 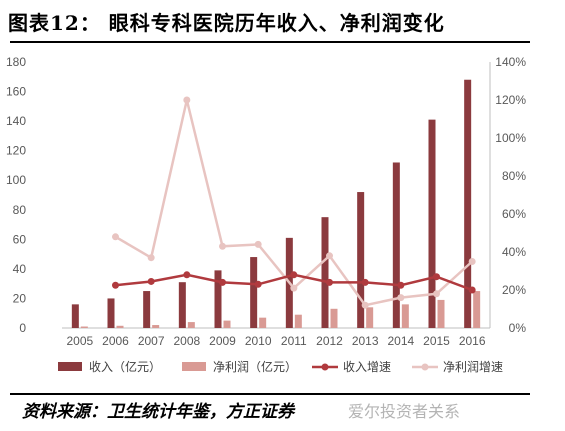 I want to click on figure-title: 图表12： 眼科专科医院历年收入、净利润变化, so click(x=226, y=23).